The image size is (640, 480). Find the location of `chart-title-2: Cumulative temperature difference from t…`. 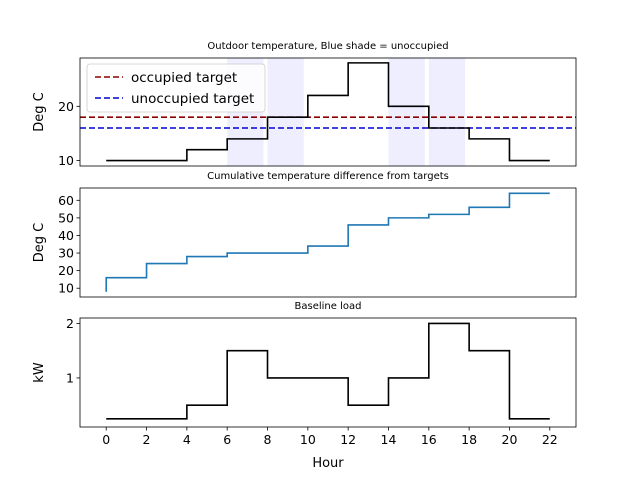

chart-title-2: Cumulative temperature difference from t… is located at coordinates (328, 176).